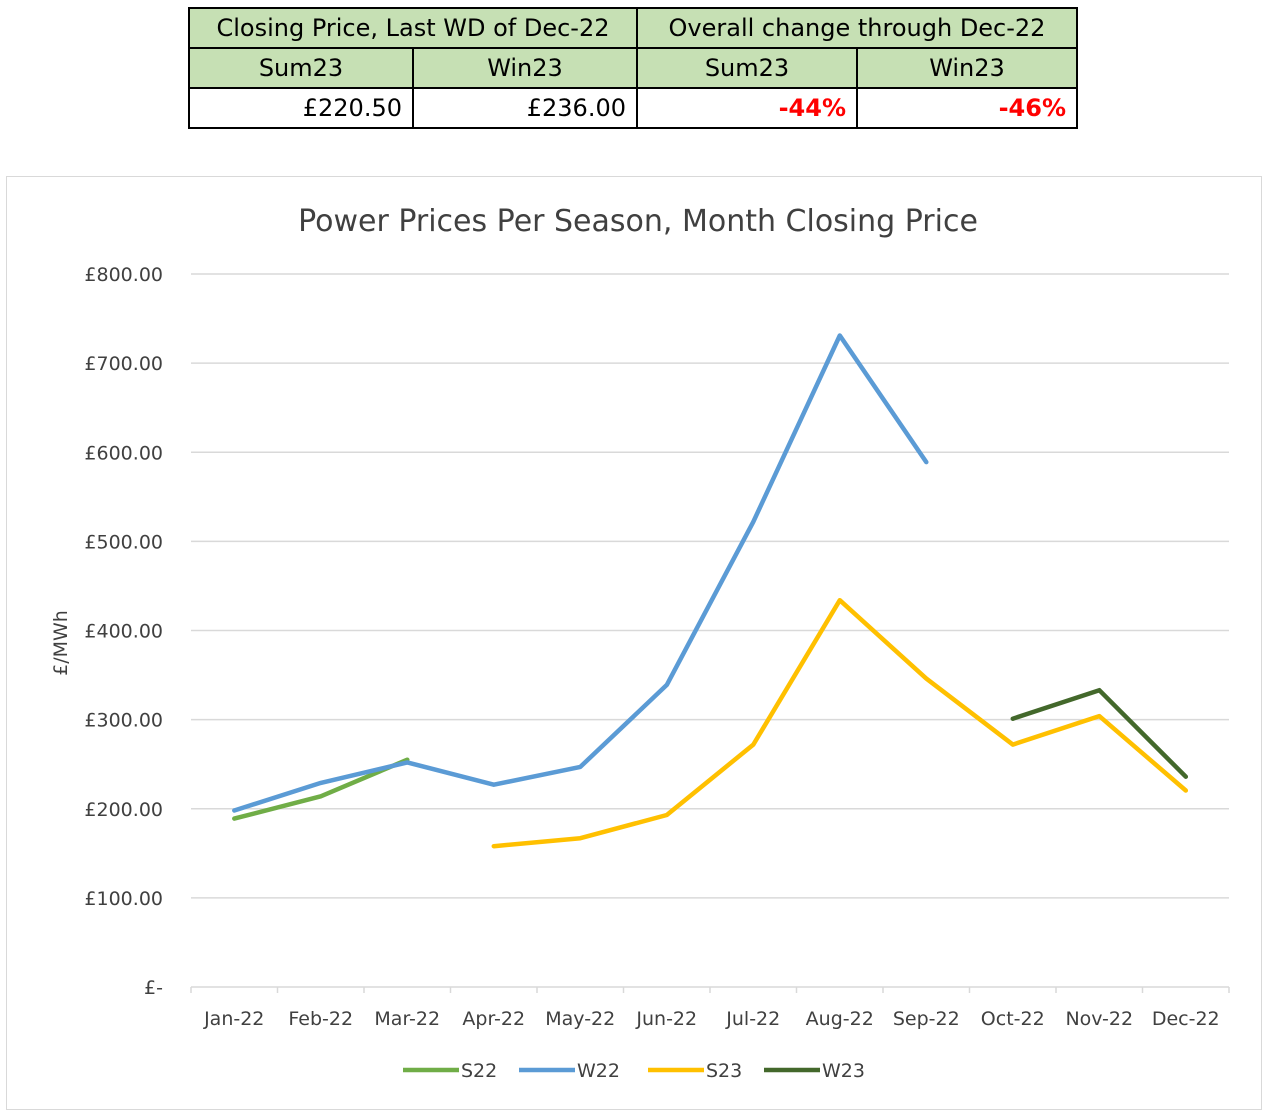 This screenshot has width=1266, height=1116. I want to click on sum23-change-value: -44%, so click(747, 108).